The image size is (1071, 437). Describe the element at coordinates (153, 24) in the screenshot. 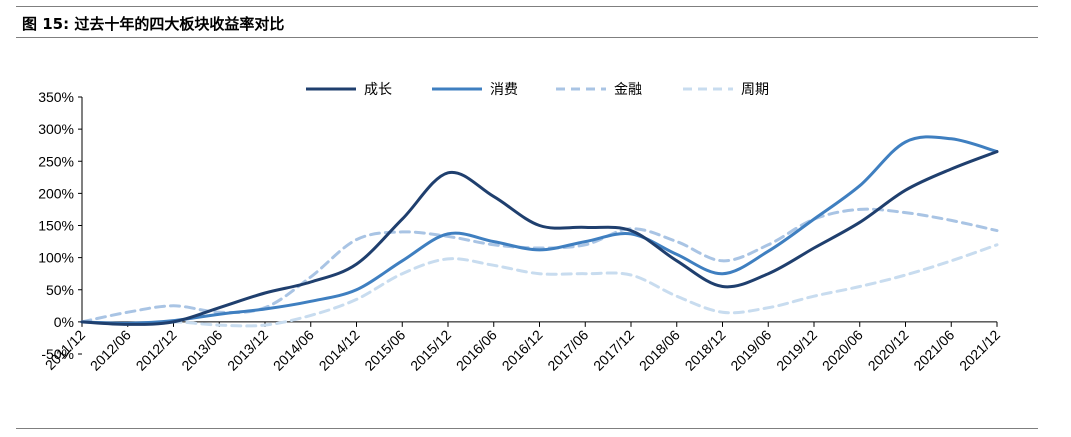

I see `figure-title: 图 15: 过去十年的四大板块收益率对比` at that location.